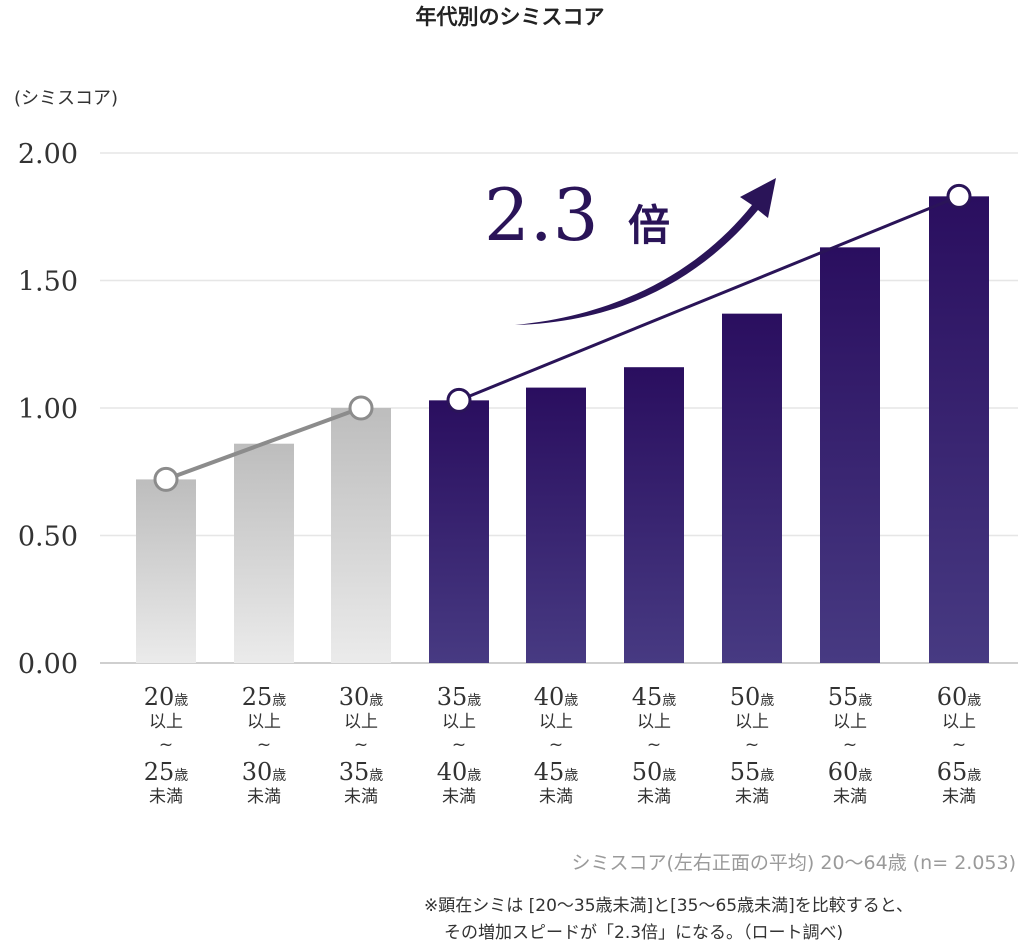 The height and width of the screenshot is (948, 1022). Describe the element at coordinates (959, 772) in the screenshot. I see `x-tick-label: 65歳` at that location.